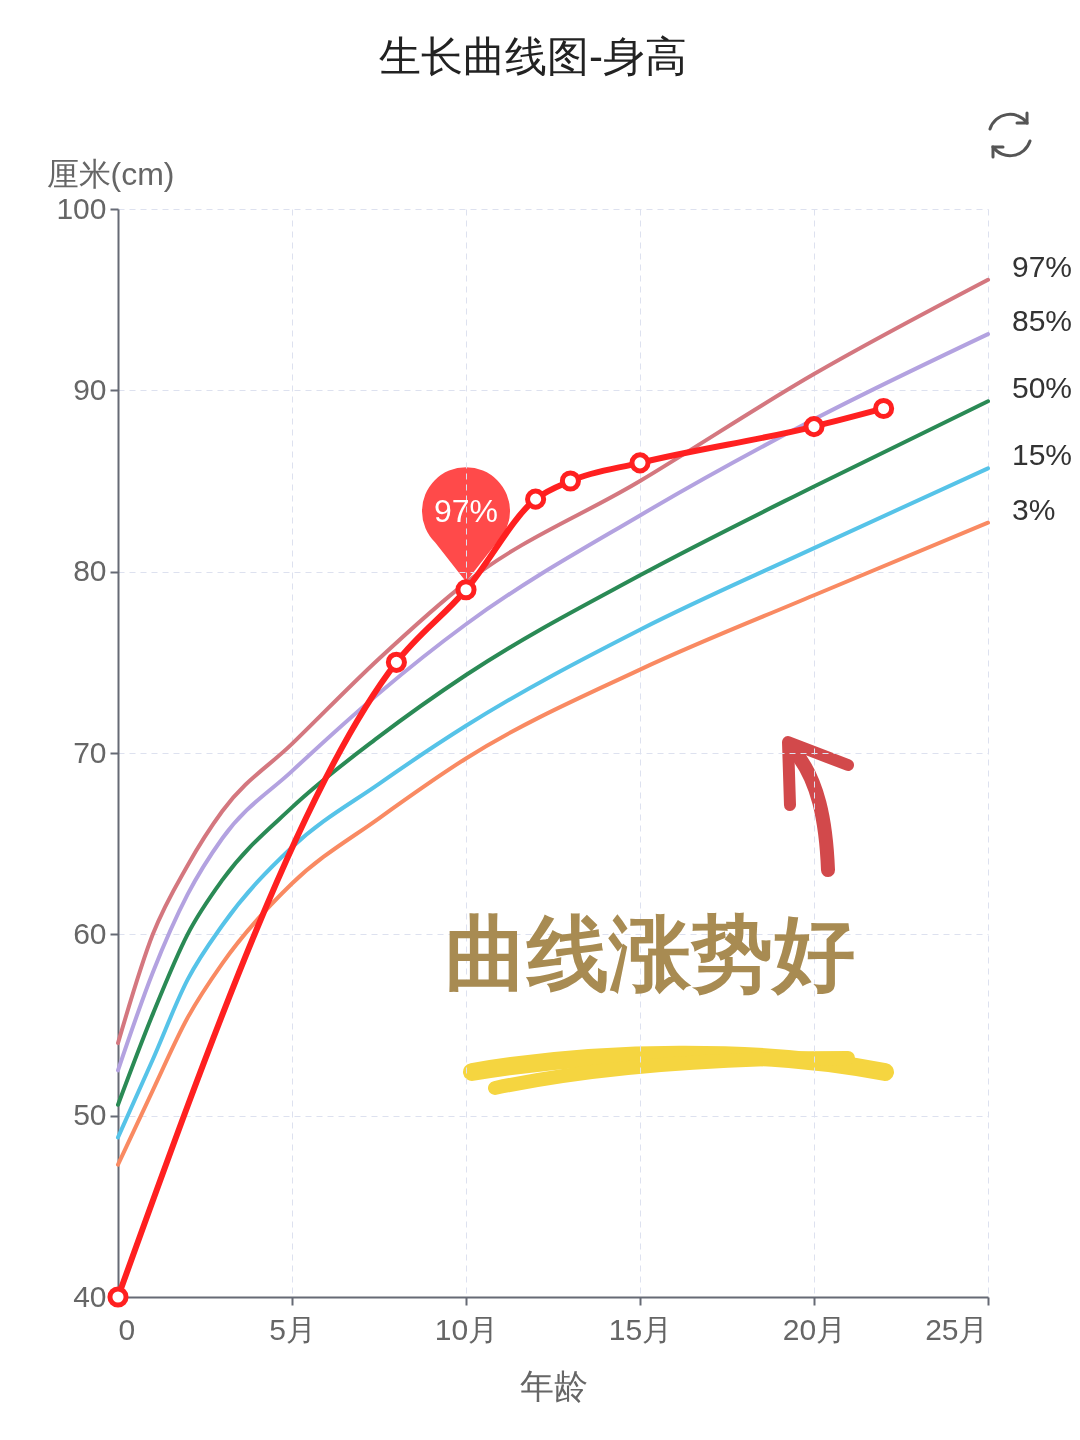 The width and height of the screenshot is (1080, 1440). I want to click on series-label: 15%, so click(1042, 455).